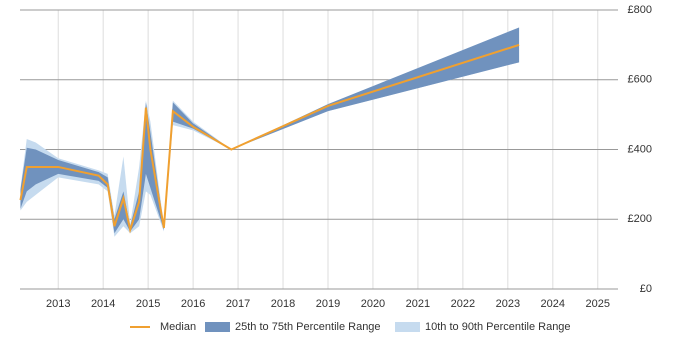 This screenshot has width=700, height=350. I want to click on x-tick-label: 2021, so click(418, 304).